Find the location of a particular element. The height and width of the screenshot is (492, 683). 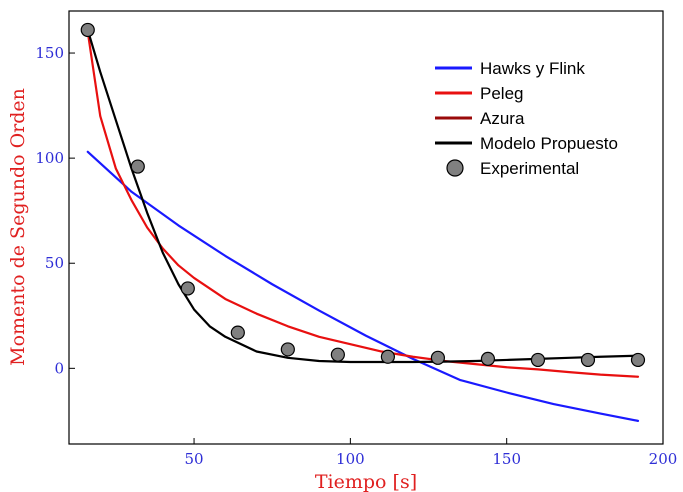

y-axis-title: Momento de Segundo Orden is located at coordinates (18, 227).